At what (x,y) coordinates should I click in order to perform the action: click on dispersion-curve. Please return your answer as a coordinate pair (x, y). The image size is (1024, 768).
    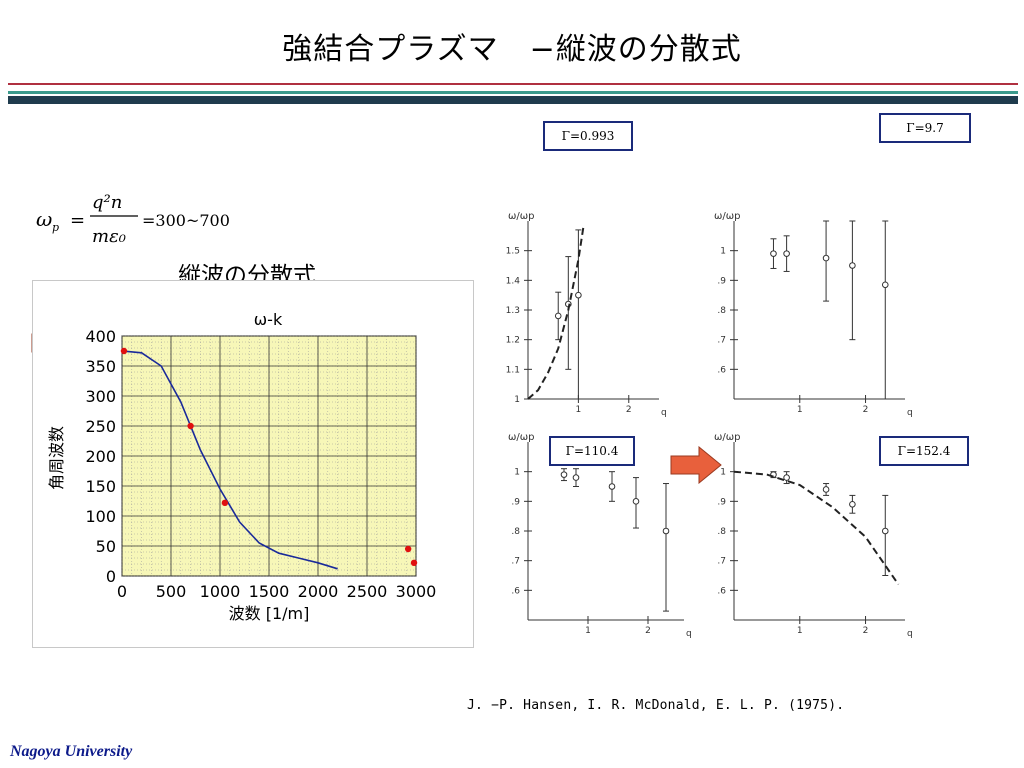
    Looking at the image, I should click on (229, 460).